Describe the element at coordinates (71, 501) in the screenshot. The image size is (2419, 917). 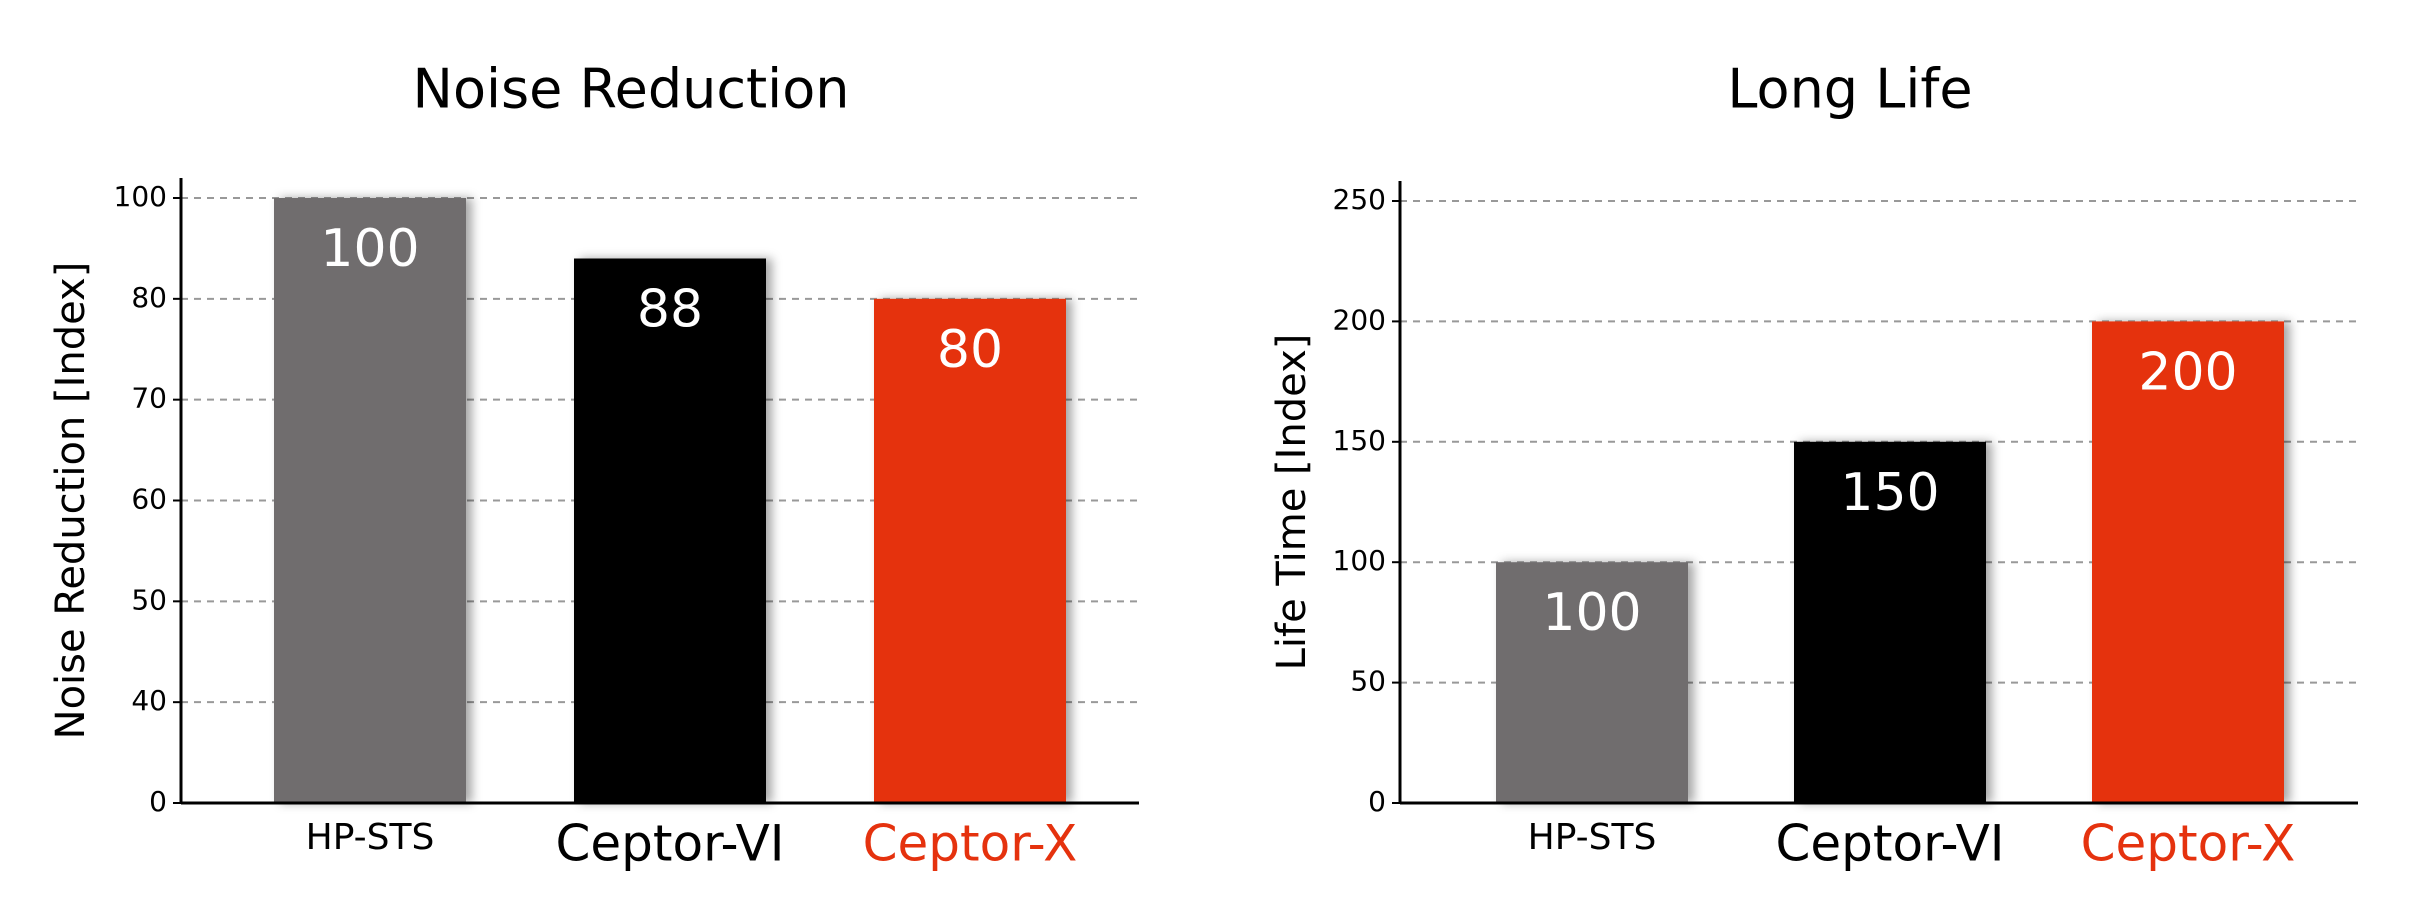
I see `y-axis-label: Noise Reduction [Index]` at that location.